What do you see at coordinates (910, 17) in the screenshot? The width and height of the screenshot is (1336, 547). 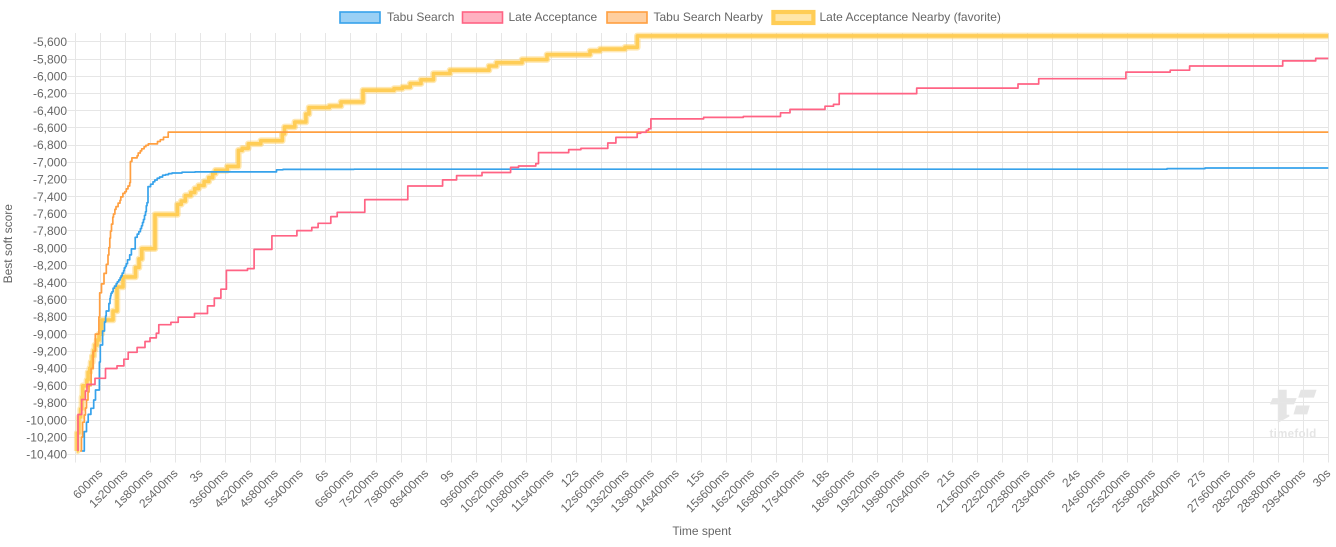 I see `svg-text:Late Acceptance Nearby (favori: Late Acceptance Nearby (favorite)` at bounding box center [910, 17].